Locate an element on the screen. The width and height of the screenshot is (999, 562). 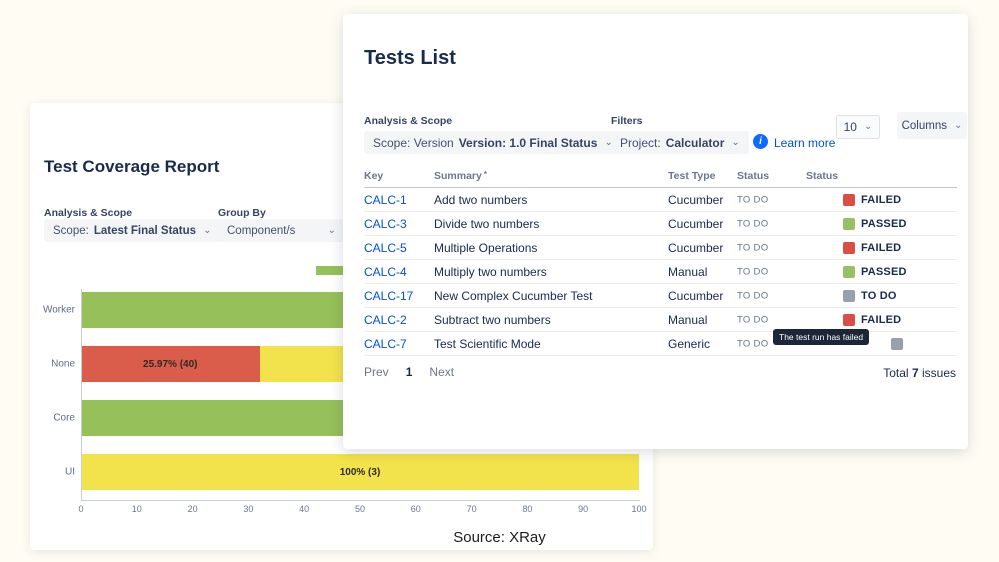
bar-segment-failed: 25.97% (40) is located at coordinates (170, 364).